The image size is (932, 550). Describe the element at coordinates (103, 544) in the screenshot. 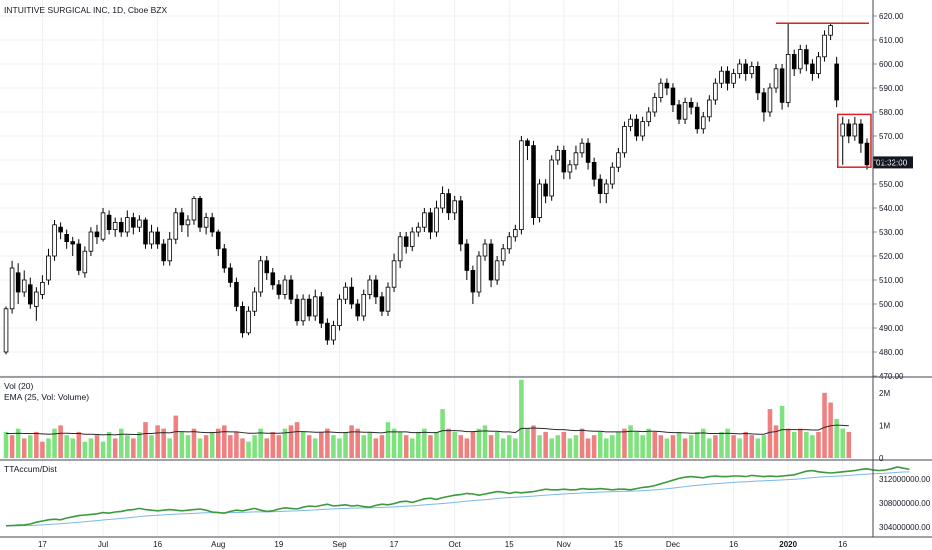

I see `time-tick-label: Jul` at that location.